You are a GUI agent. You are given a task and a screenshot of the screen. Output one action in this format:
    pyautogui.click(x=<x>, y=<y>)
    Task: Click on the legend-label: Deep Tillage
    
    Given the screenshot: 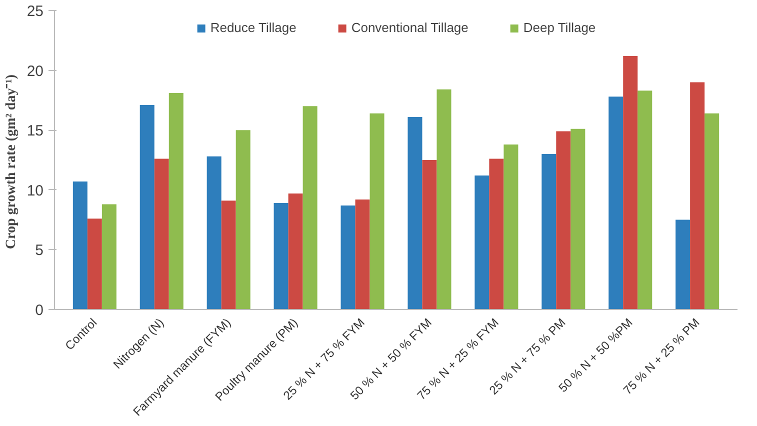 What is the action you would take?
    pyautogui.click(x=559, y=27)
    